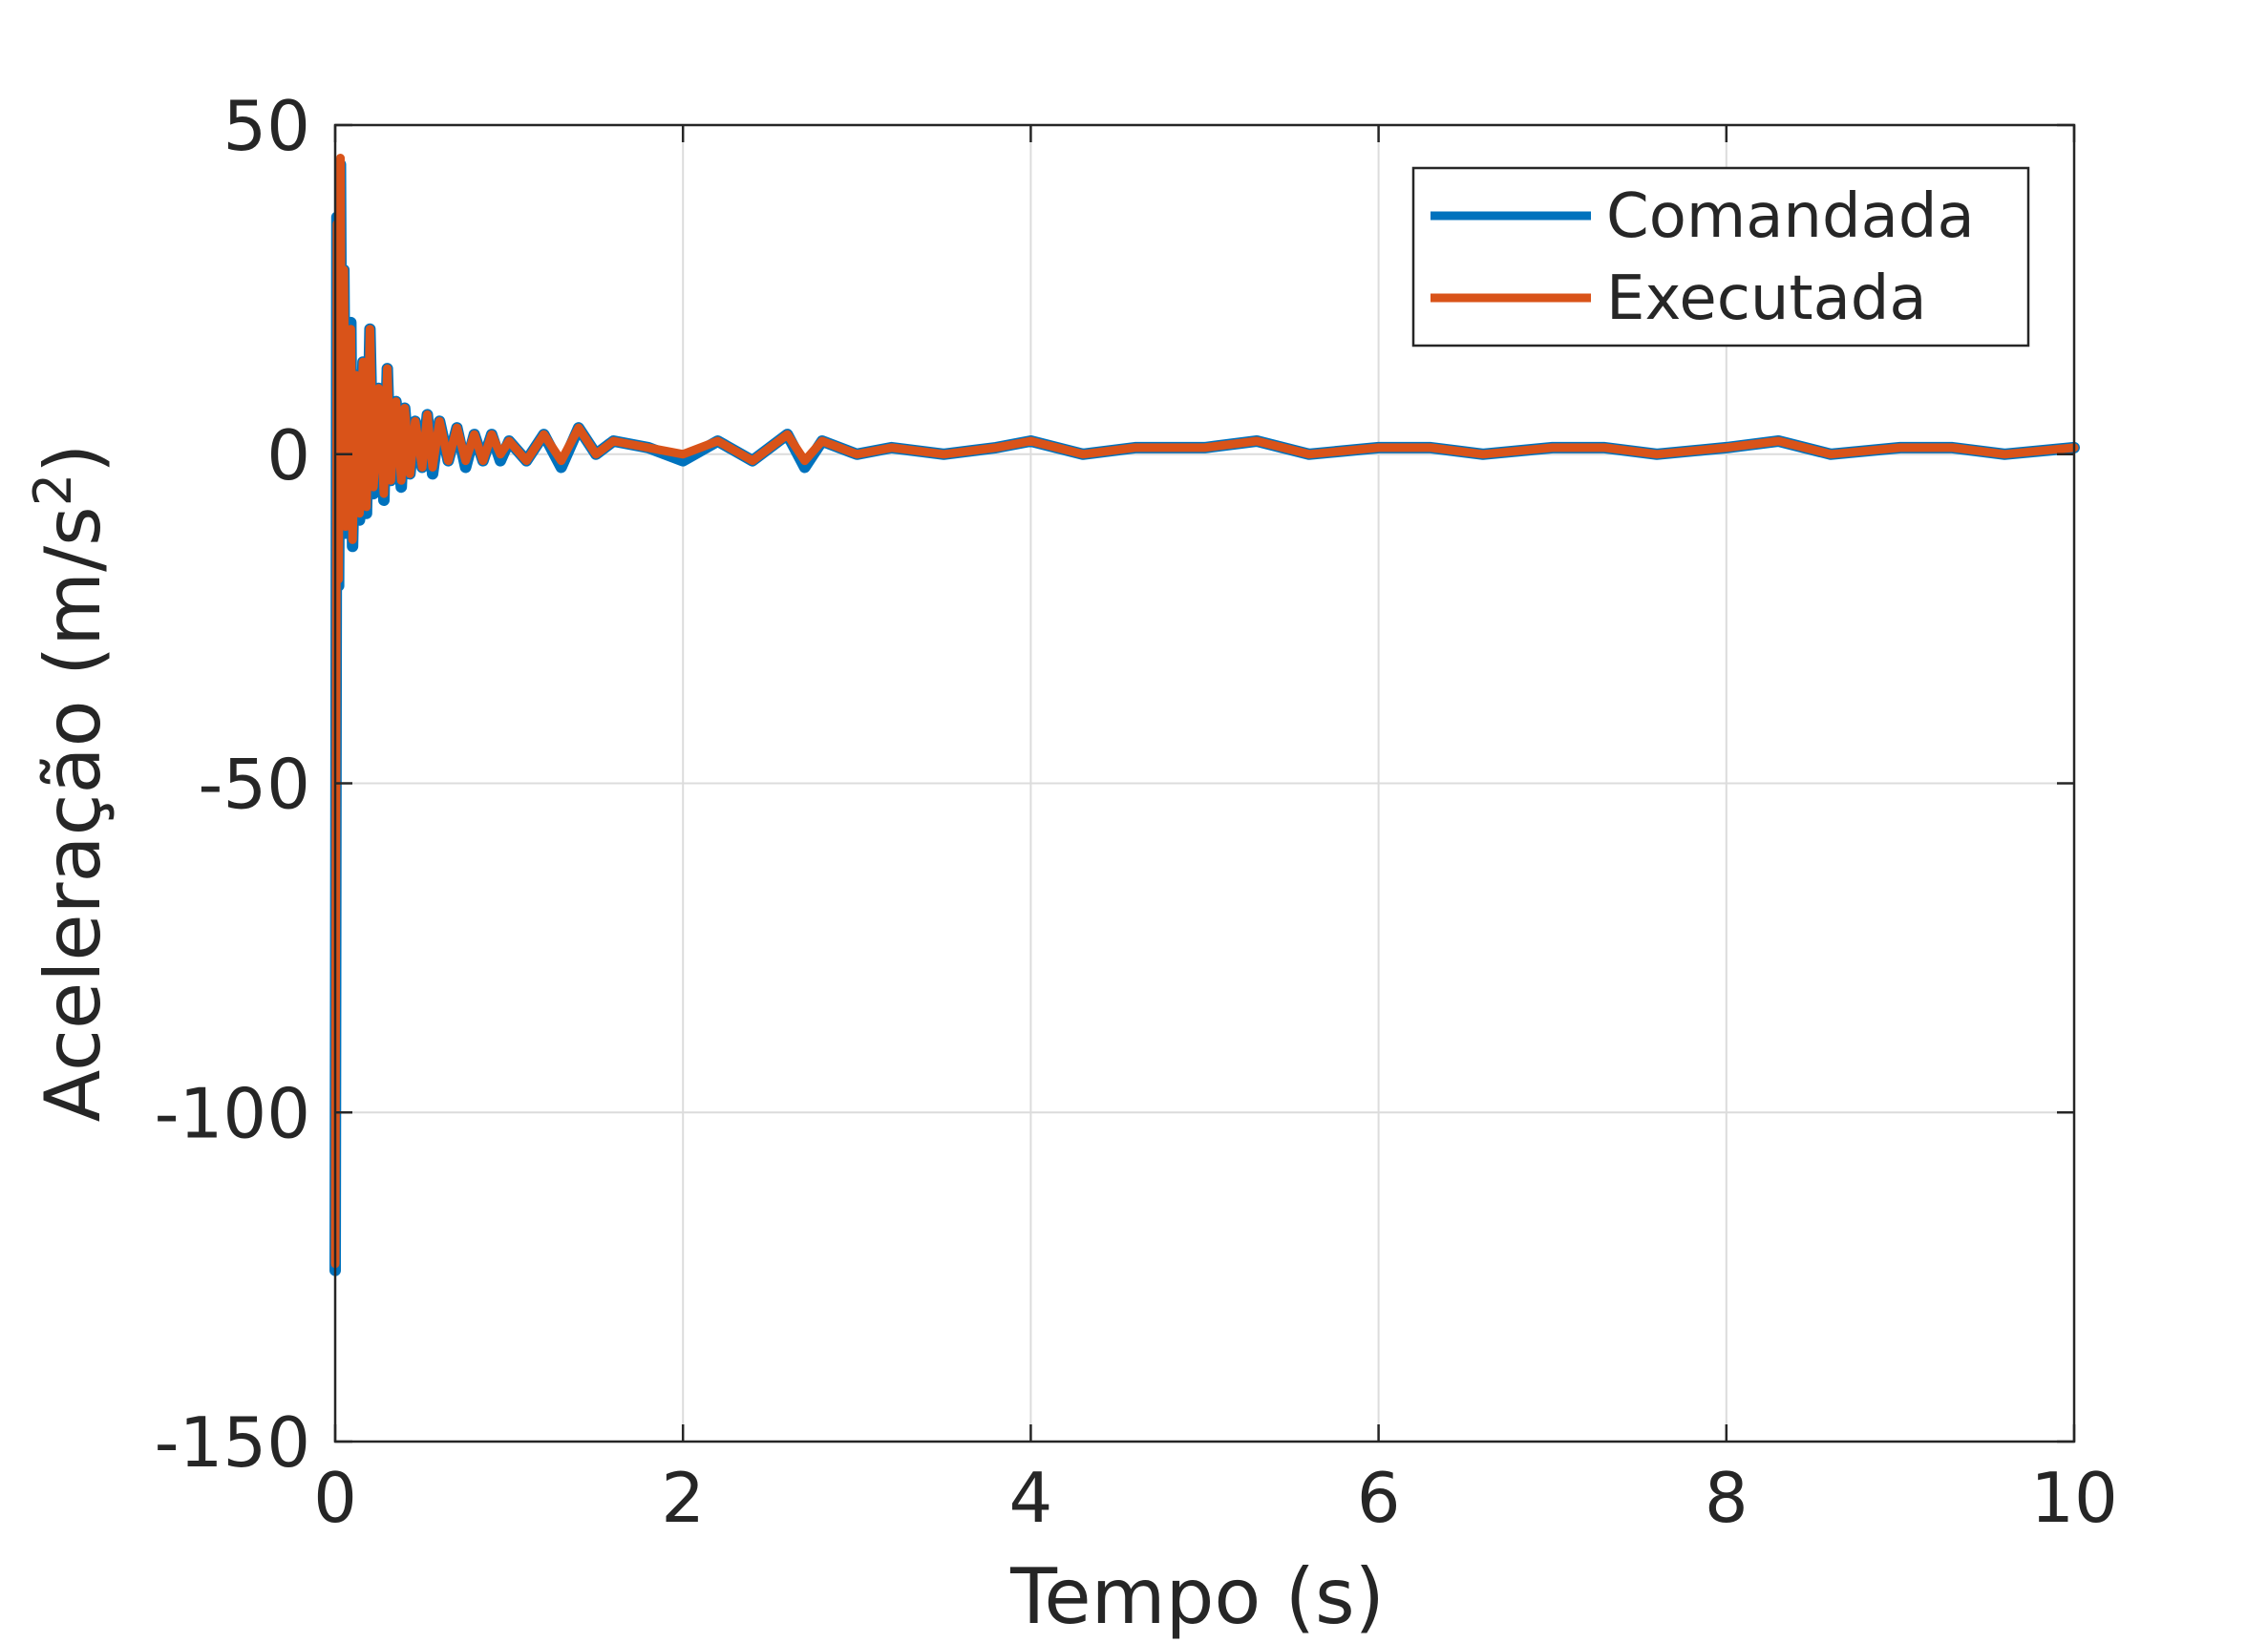  Describe the element at coordinates (73, 814) in the screenshot. I see `y-axis-label-main: Aceleração (m/s` at that location.